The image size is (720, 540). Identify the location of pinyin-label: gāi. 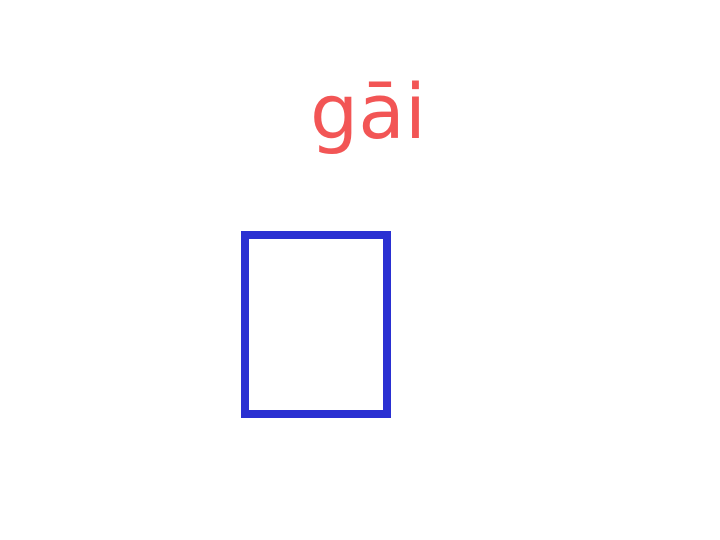
(368, 111).